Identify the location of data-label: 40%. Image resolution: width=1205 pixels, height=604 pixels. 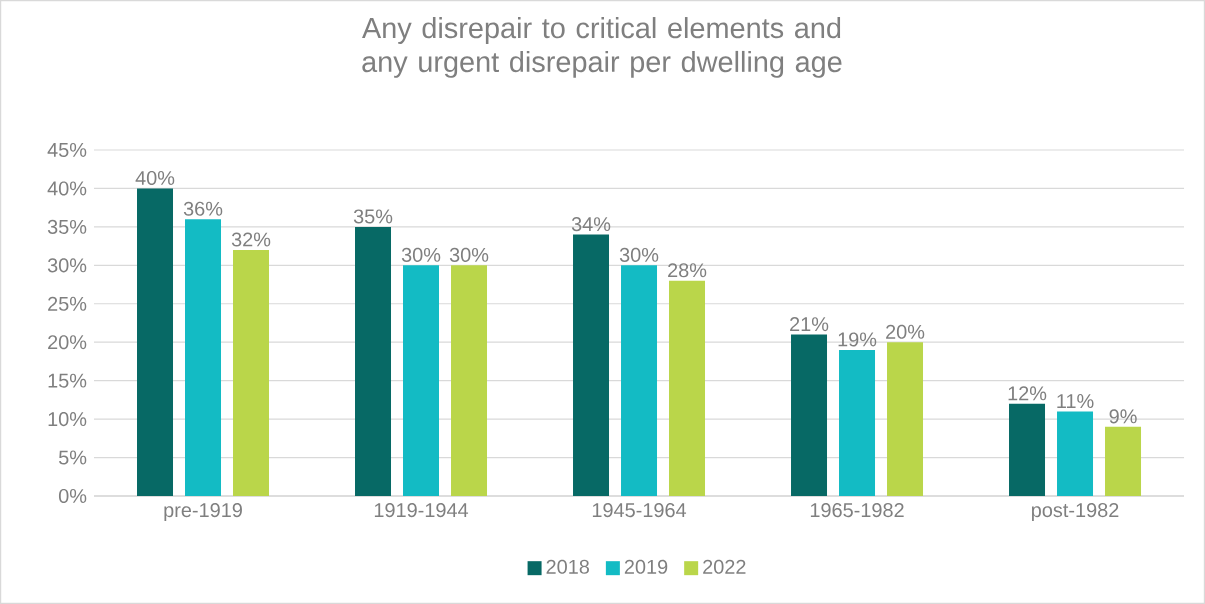
(155, 178).